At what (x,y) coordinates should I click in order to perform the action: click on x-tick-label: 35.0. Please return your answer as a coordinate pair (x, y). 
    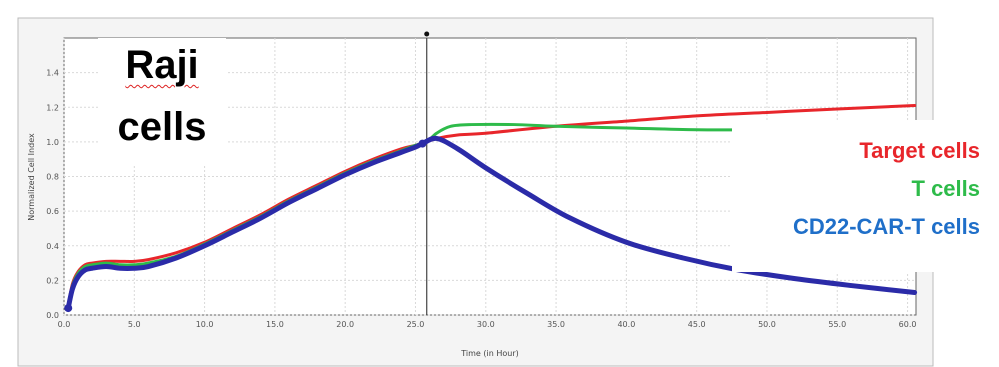
    Looking at the image, I should click on (556, 324).